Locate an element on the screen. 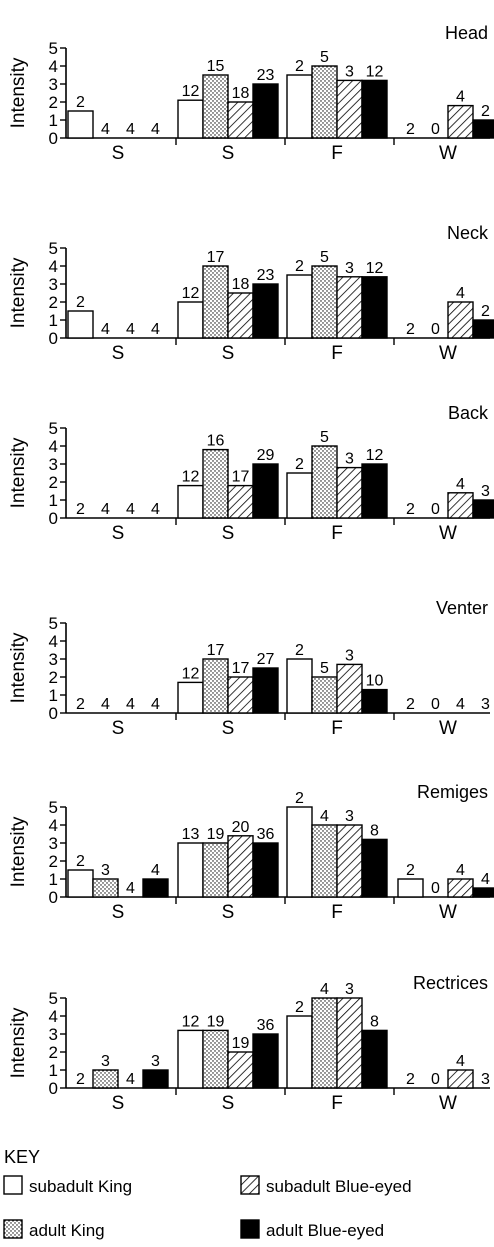  sample-size-label: 8 is located at coordinates (374, 830).